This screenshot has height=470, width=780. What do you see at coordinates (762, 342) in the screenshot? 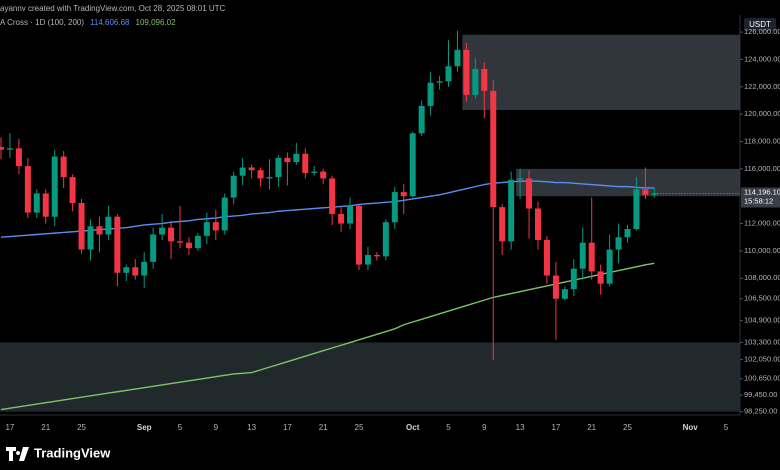
I see `y-tick-label: 103,300.00` at bounding box center [762, 342].